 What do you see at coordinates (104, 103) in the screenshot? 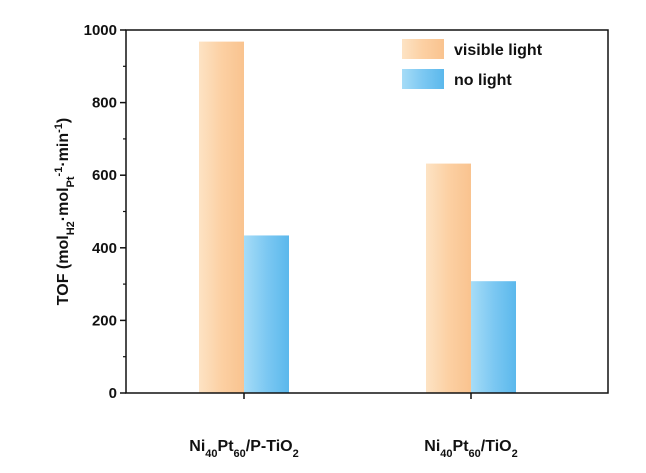
I see `y-tick-label: 800` at bounding box center [104, 103].